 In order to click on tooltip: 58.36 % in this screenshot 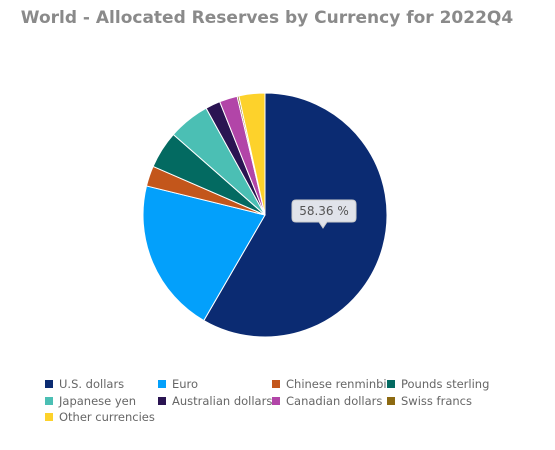, I will do `click(324, 214)`.